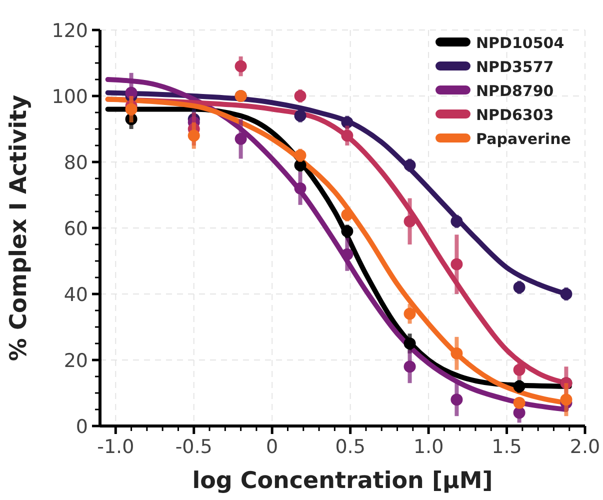 The image size is (603, 500). Describe the element at coordinates (76, 295) in the screenshot. I see `y-tick-label: 40` at that location.